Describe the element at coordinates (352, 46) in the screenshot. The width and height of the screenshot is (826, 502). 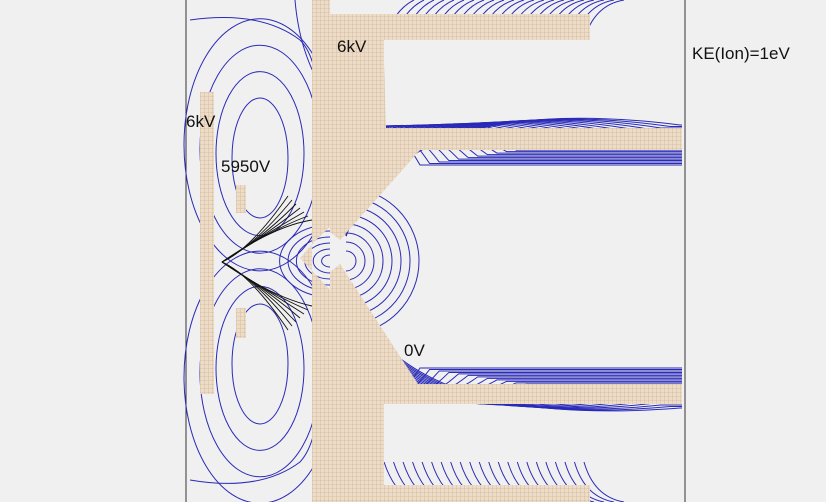
I see `voltage-label-top: 6kV` at that location.